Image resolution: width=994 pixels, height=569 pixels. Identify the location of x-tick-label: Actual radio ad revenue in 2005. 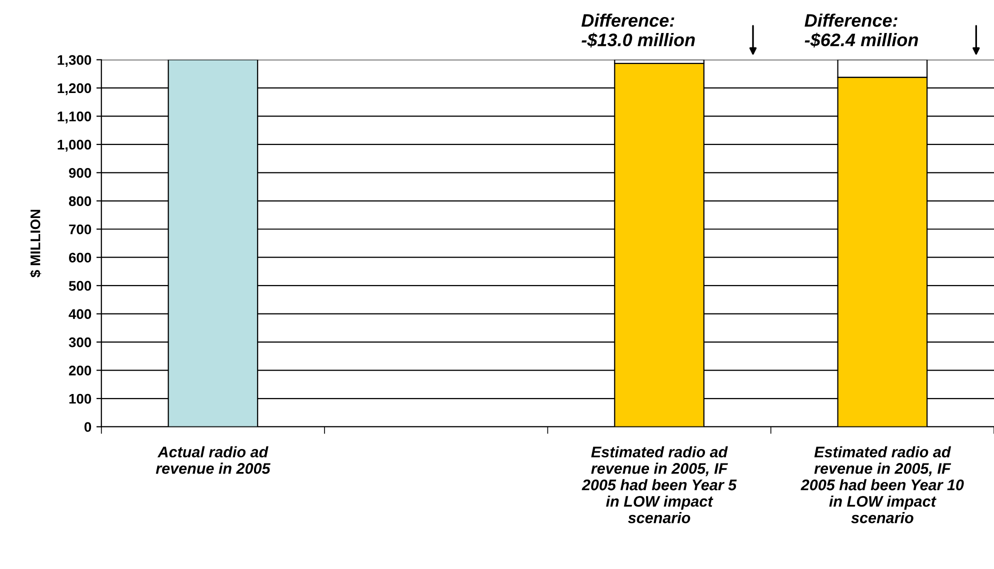
(213, 460).